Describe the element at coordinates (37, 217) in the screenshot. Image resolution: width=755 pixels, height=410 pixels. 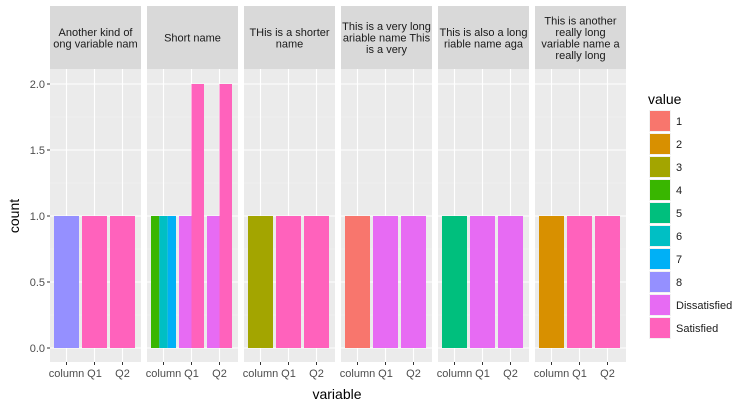
I see `y-tick-label: 1.0` at that location.